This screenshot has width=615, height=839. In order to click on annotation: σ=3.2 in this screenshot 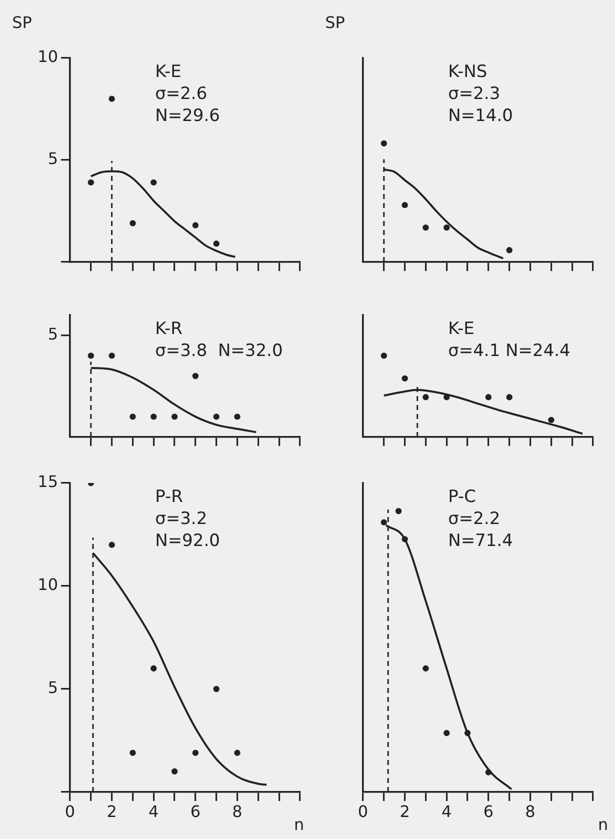, I will do `click(181, 518)`.